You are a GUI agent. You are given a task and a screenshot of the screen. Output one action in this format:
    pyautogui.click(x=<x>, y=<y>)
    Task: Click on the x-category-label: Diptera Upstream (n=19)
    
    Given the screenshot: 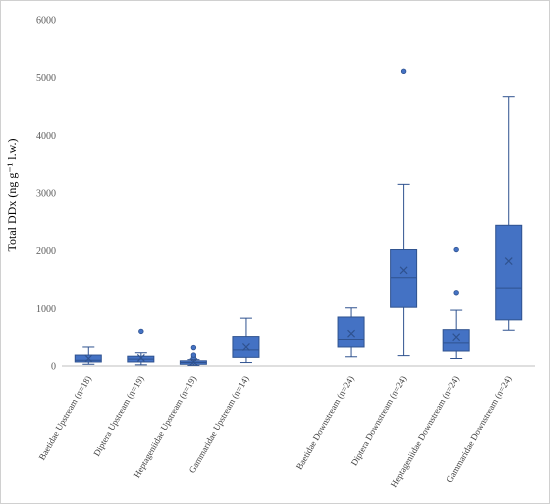 What is the action you would take?
    pyautogui.click(x=118, y=416)
    